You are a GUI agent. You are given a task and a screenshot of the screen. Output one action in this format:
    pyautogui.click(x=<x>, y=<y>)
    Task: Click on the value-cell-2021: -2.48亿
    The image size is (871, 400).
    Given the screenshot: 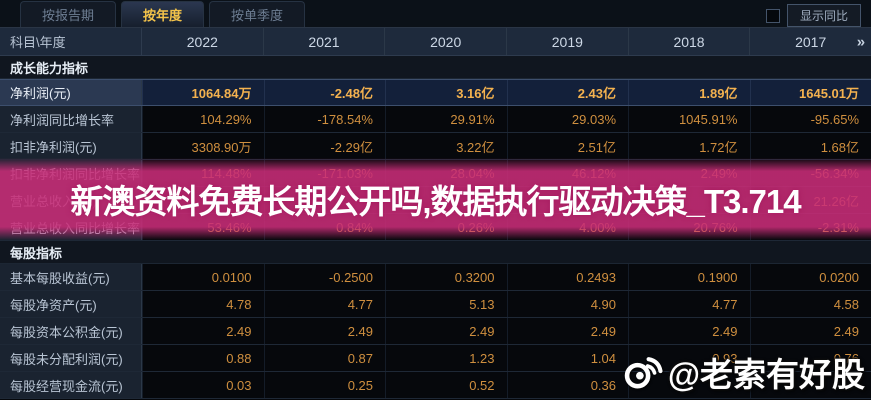 What is the action you would take?
    pyautogui.click(x=324, y=92)
    